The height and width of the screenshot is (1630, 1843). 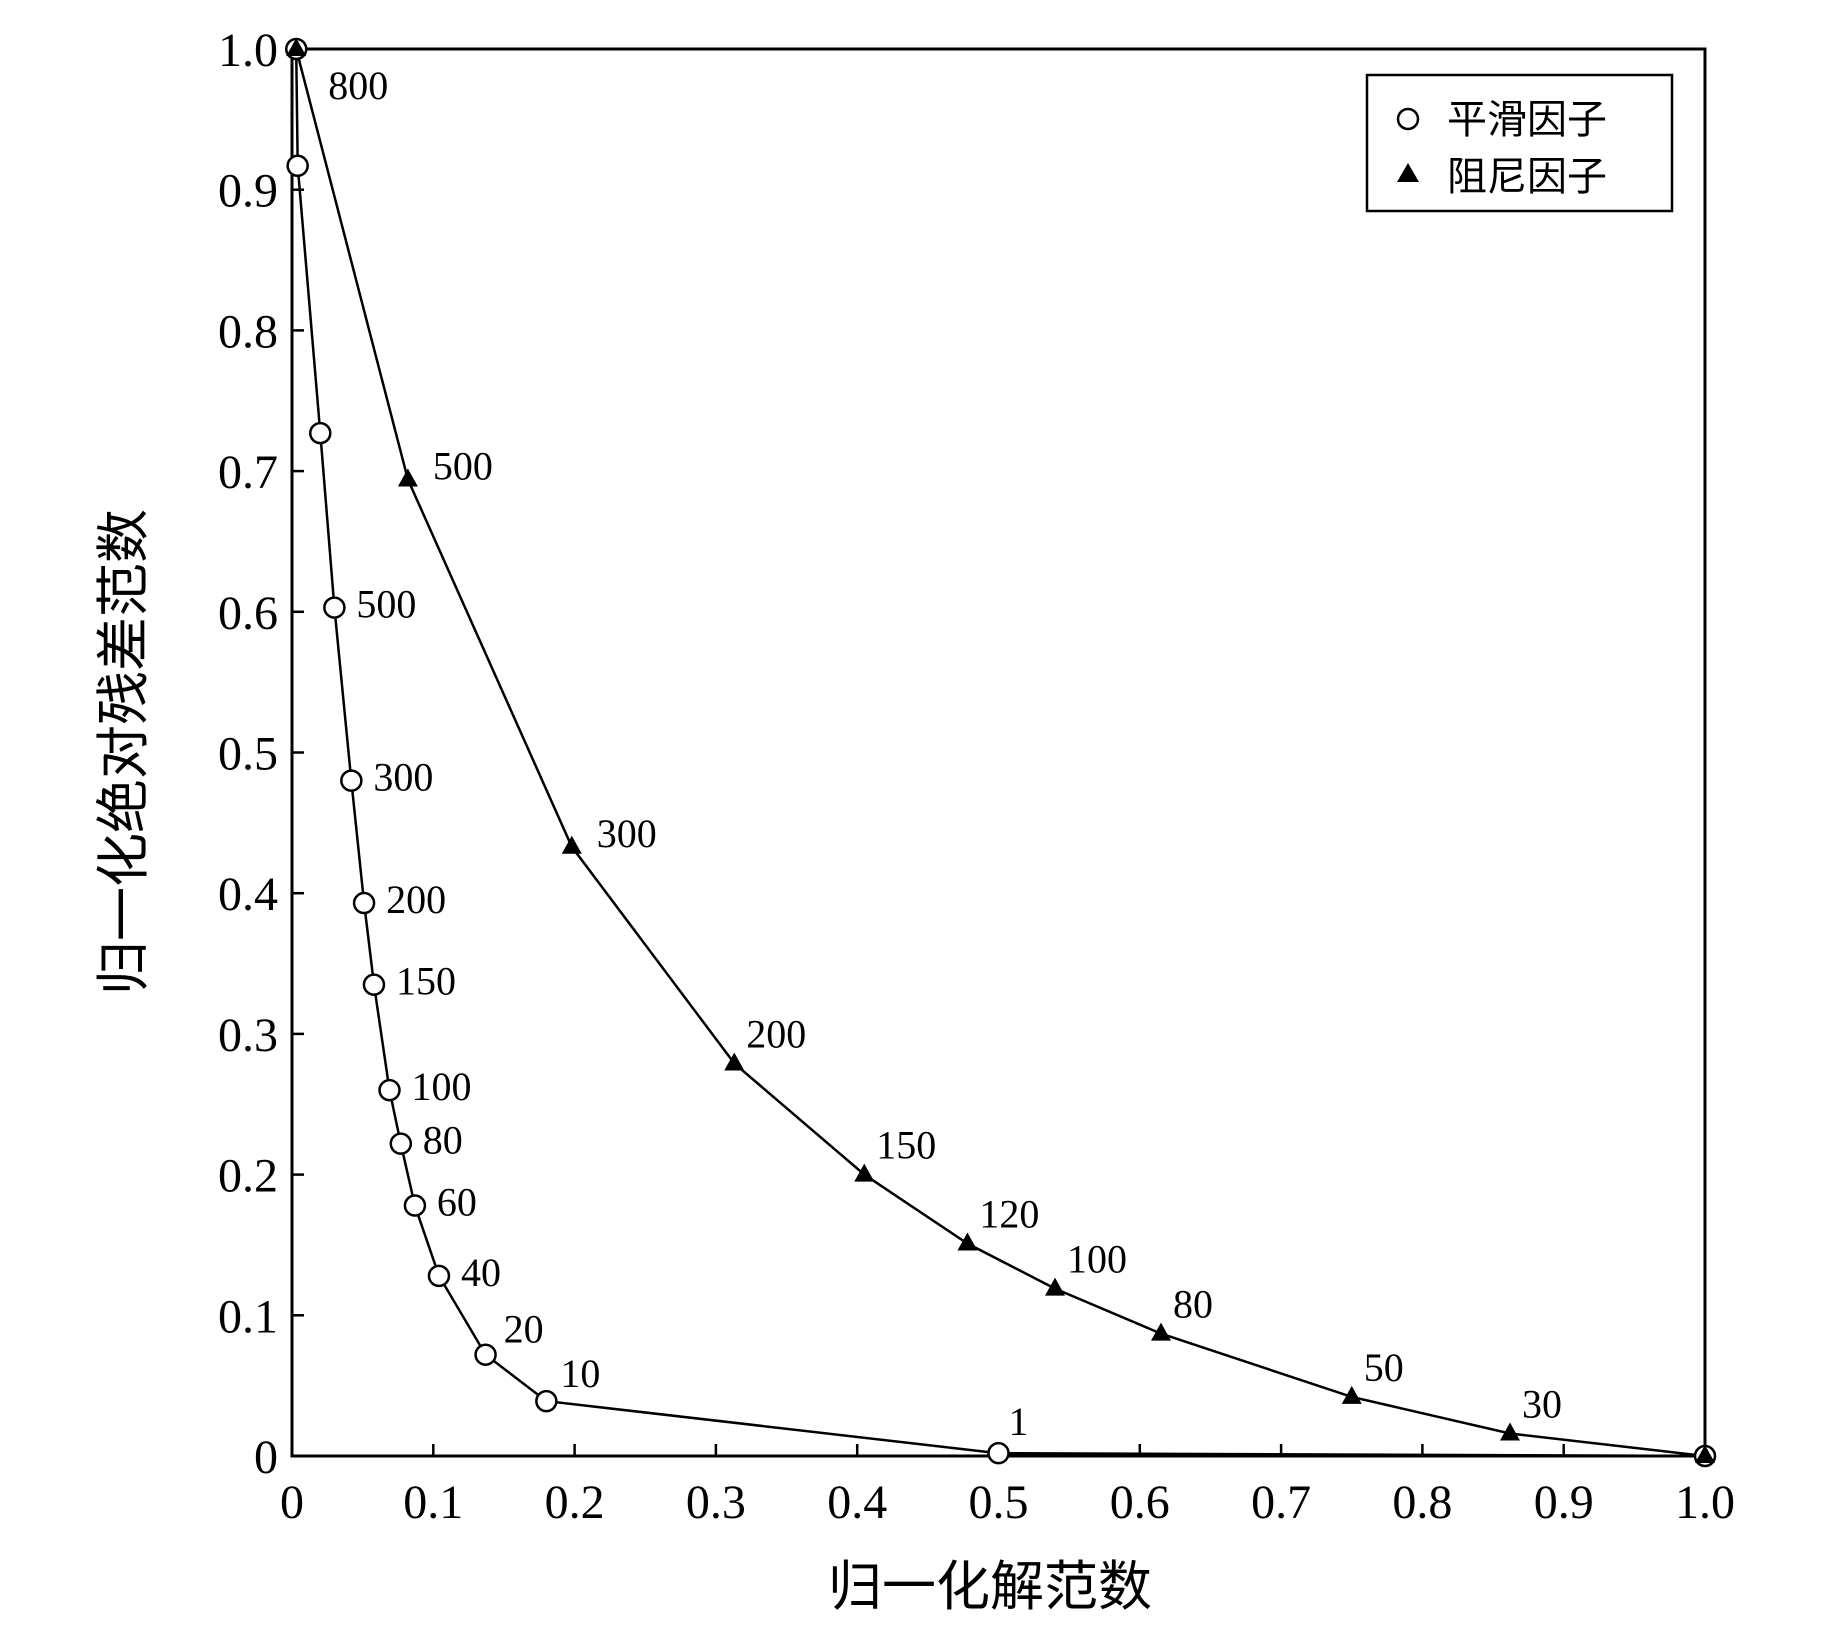 I want to click on damping-point-label: 100, so click(x=1097, y=1259).